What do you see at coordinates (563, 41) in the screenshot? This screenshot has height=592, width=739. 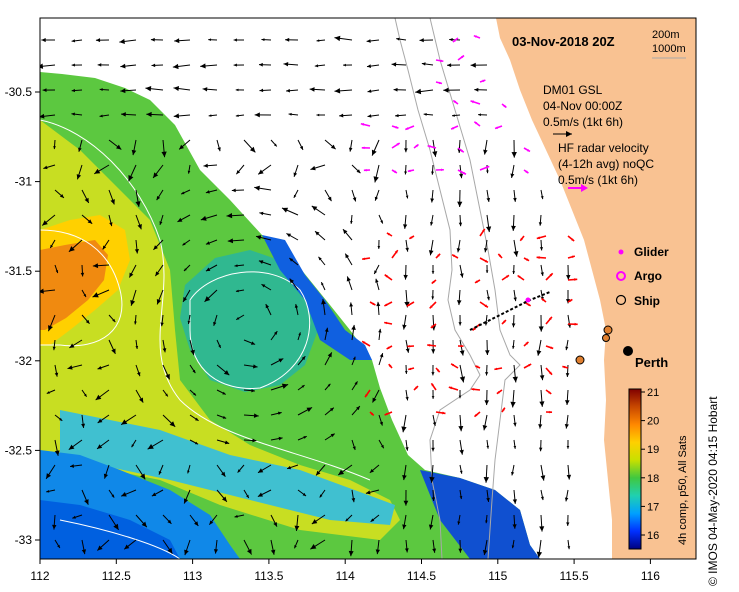 I see `map-title: 03-Nov-2018 20Z` at bounding box center [563, 41].